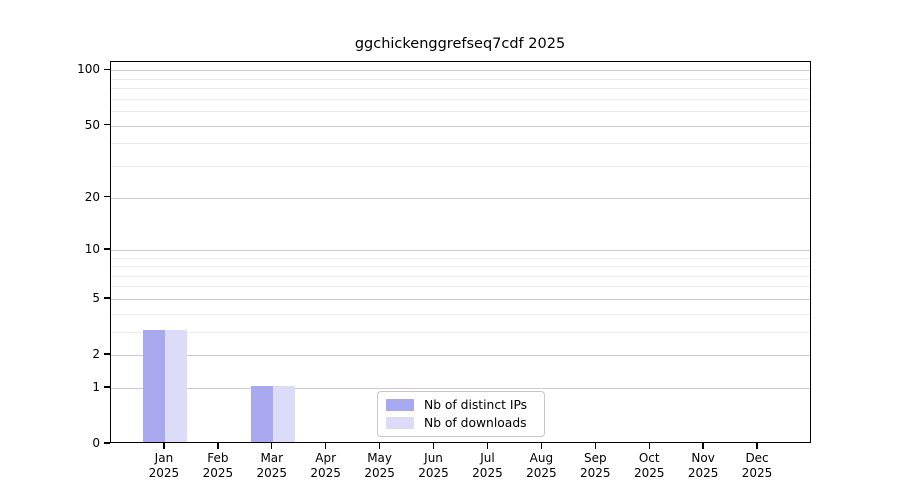 This screenshot has width=900, height=500. Describe the element at coordinates (400, 423) in the screenshot. I see `legend-swatch-downloads` at that location.